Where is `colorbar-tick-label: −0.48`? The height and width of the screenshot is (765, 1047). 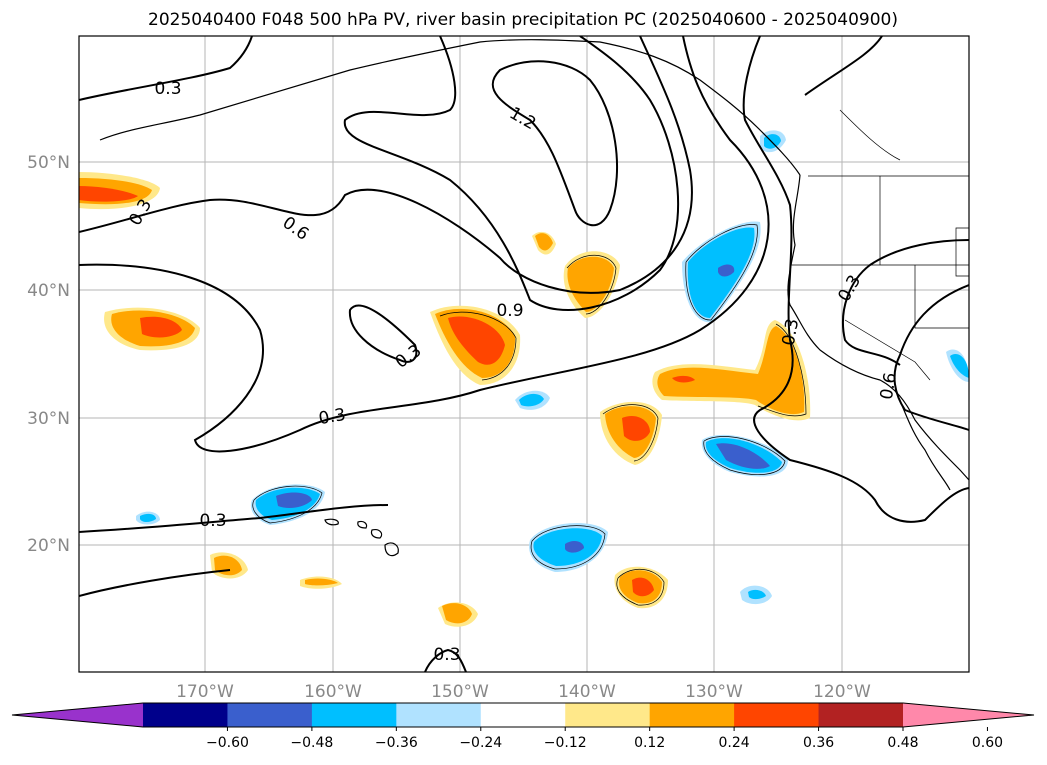
colorbar-tick-label: −0.48 is located at coordinates (311, 743).